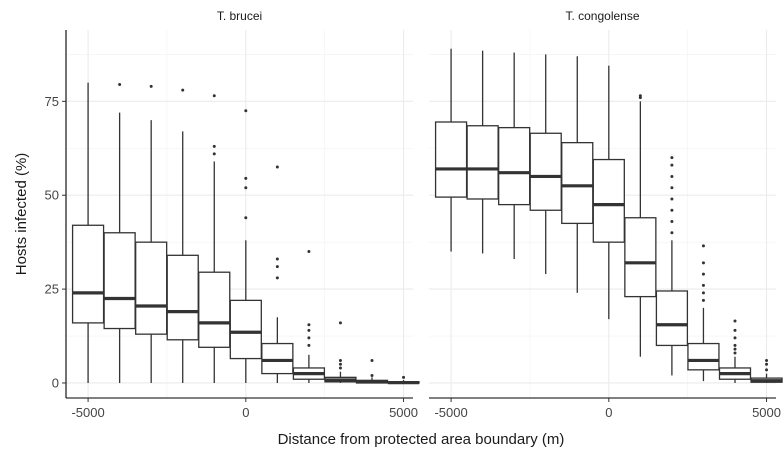 Image resolution: width=783 pixels, height=450 pixels. I want to click on y-tick-label: 50, so click(52, 195).